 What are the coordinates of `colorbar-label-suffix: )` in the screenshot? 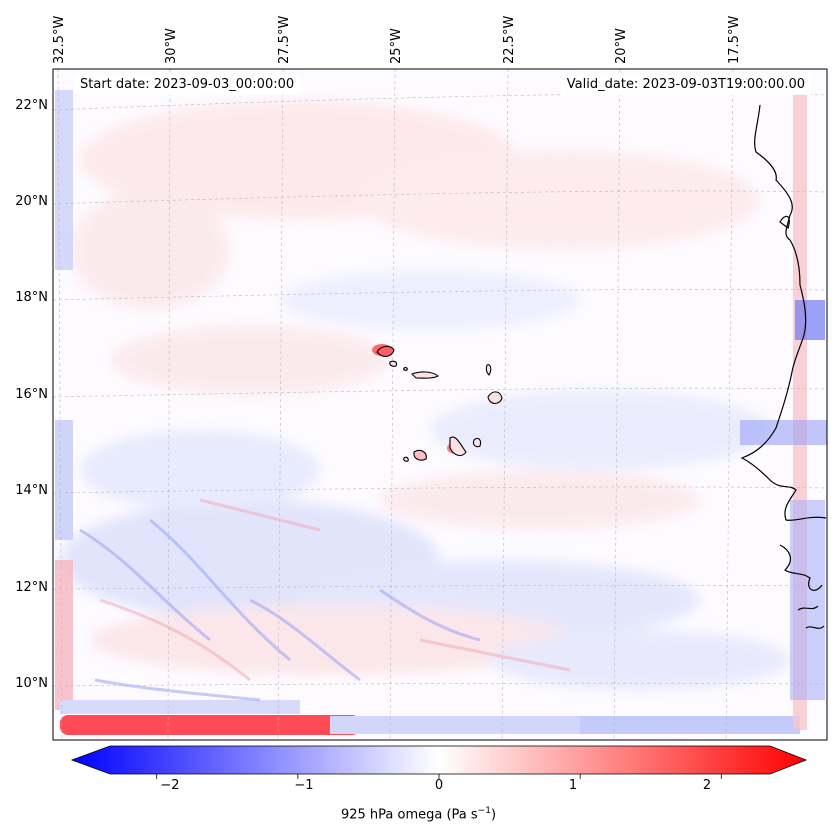 It's located at (493, 815).